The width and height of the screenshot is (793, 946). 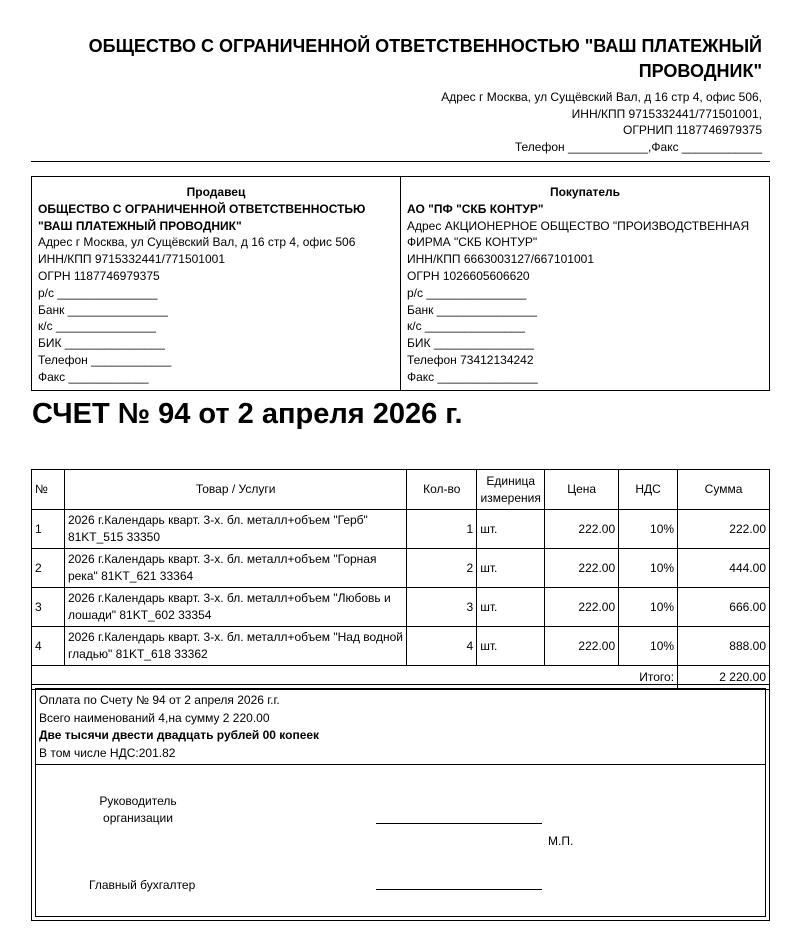 I want to click on cell-sum: 888.00, so click(x=723, y=646).